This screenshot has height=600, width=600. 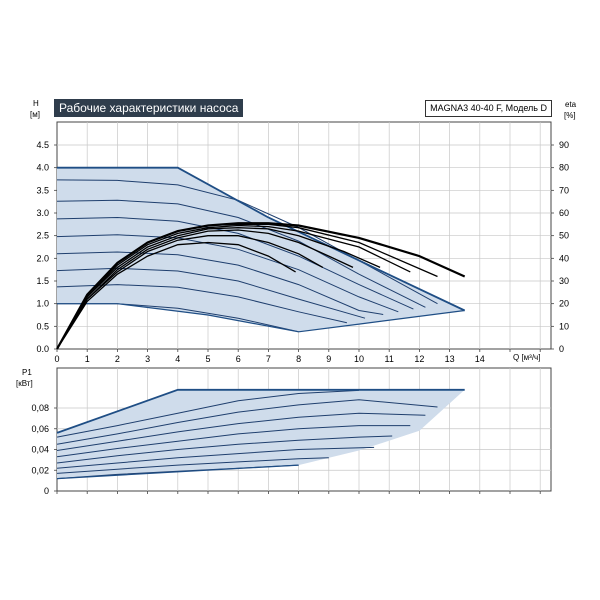 What do you see at coordinates (564, 213) in the screenshot?
I see `y2-tick-label: 60` at bounding box center [564, 213].